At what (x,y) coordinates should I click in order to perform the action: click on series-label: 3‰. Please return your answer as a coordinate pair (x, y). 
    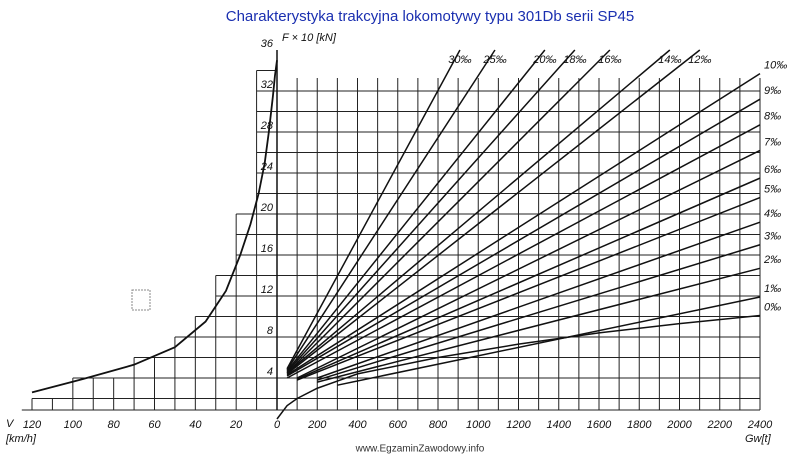
    Looking at the image, I should click on (772, 237).